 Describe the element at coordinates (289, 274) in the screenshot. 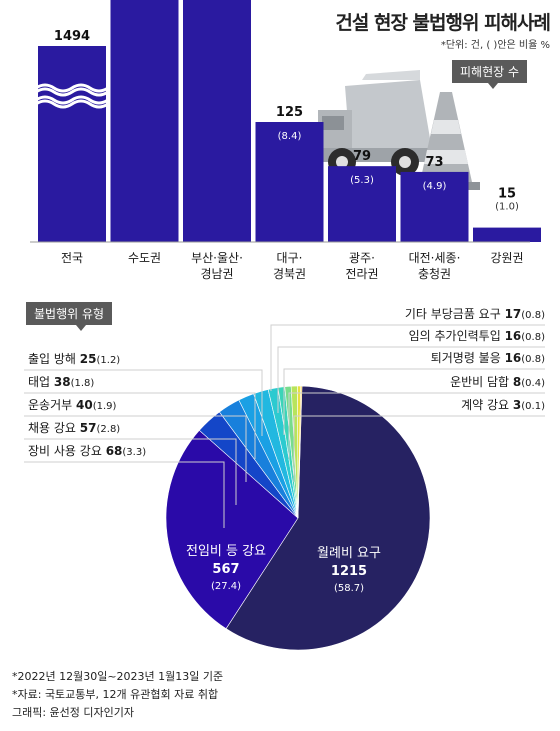

I see `bar-category-label: 경북권` at that location.